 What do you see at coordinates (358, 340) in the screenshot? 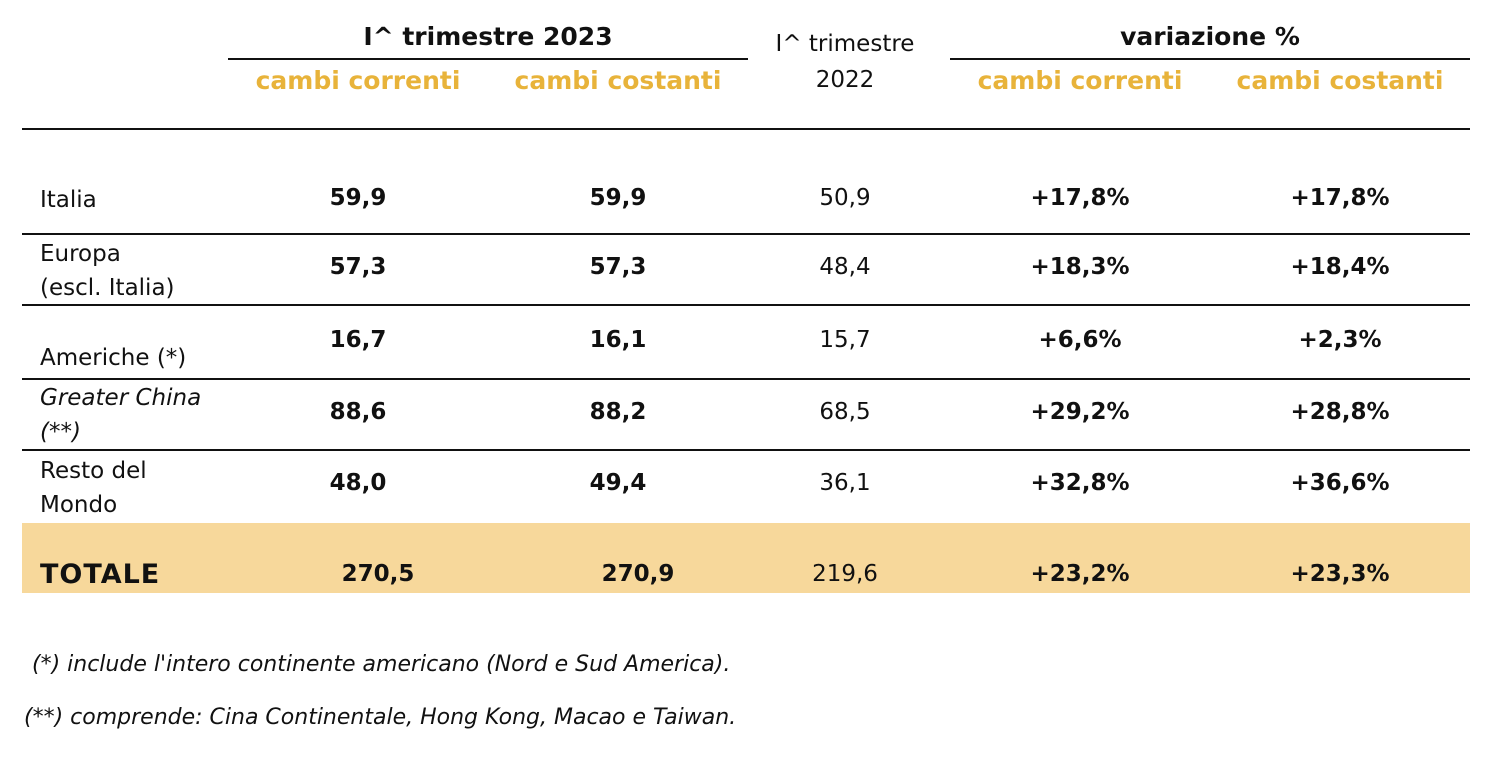
I see `cell-q1-2023-current: 16,7` at bounding box center [358, 340].